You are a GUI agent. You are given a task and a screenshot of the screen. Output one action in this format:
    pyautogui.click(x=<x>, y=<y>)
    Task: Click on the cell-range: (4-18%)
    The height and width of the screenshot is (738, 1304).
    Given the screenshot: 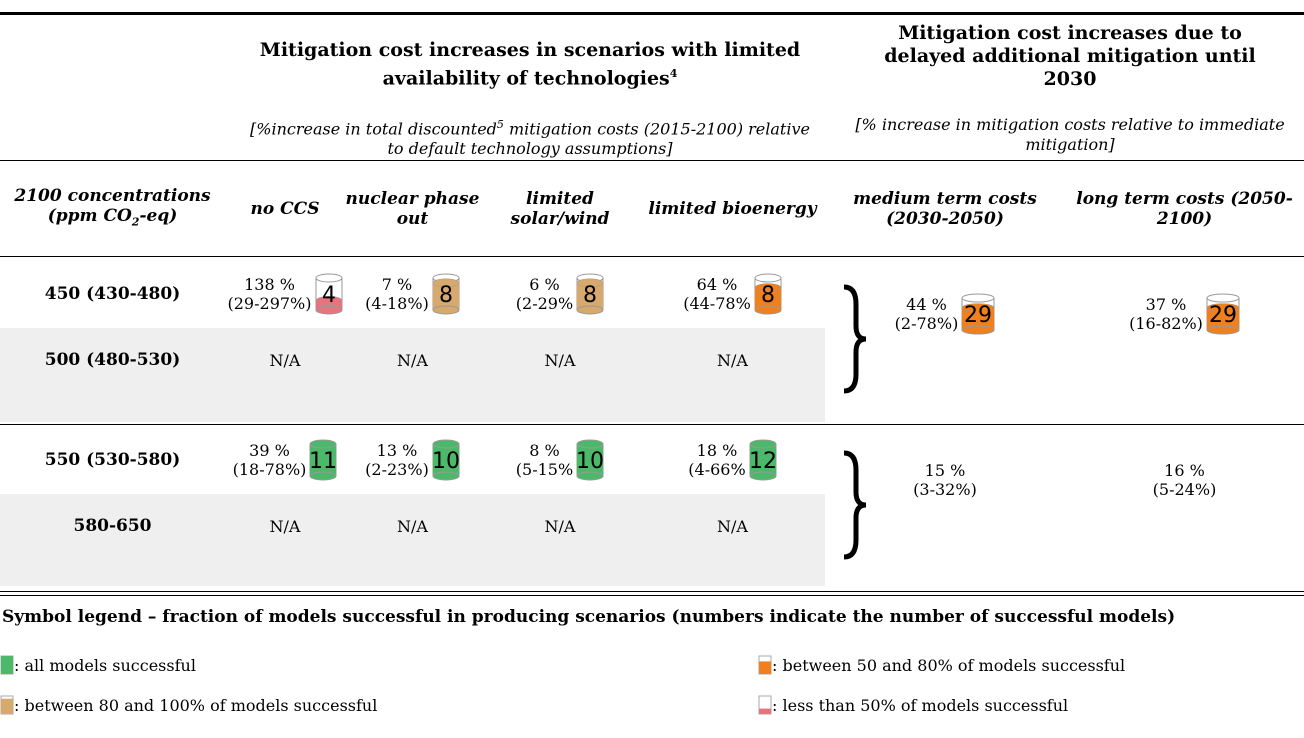 What is the action you would take?
    pyautogui.click(x=397, y=303)
    